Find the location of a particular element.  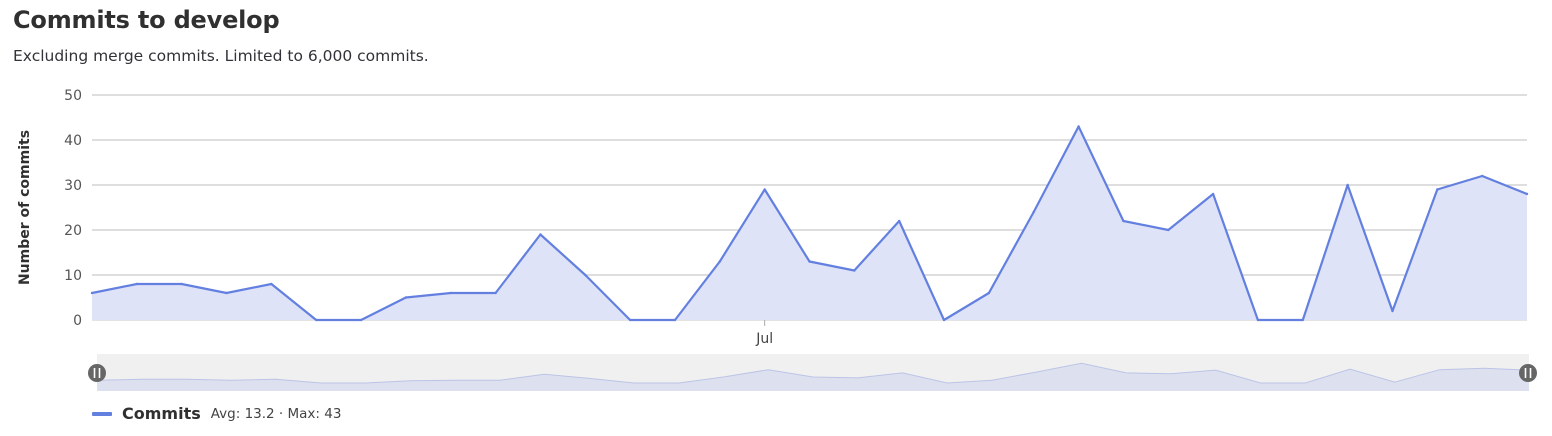

y-tick-label: 20 is located at coordinates (73, 231).